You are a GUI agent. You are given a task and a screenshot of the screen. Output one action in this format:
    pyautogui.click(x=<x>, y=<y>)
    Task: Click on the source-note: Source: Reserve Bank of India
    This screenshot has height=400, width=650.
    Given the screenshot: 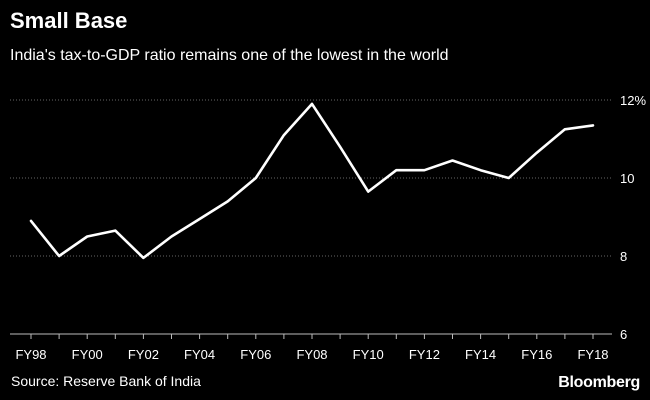 What is the action you would take?
    pyautogui.click(x=106, y=381)
    